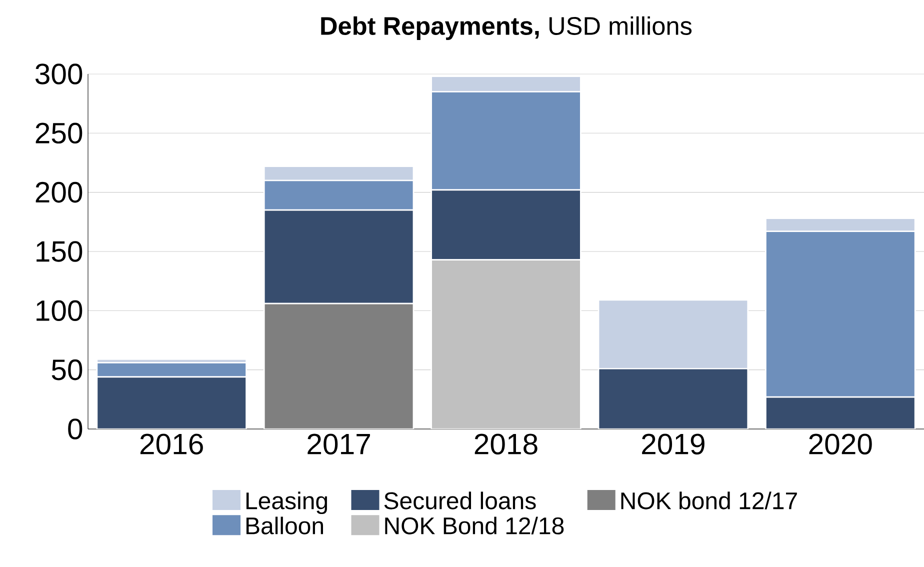  What do you see at coordinates (171, 444) in the screenshot?
I see `x-tick-label: 2016` at bounding box center [171, 444].